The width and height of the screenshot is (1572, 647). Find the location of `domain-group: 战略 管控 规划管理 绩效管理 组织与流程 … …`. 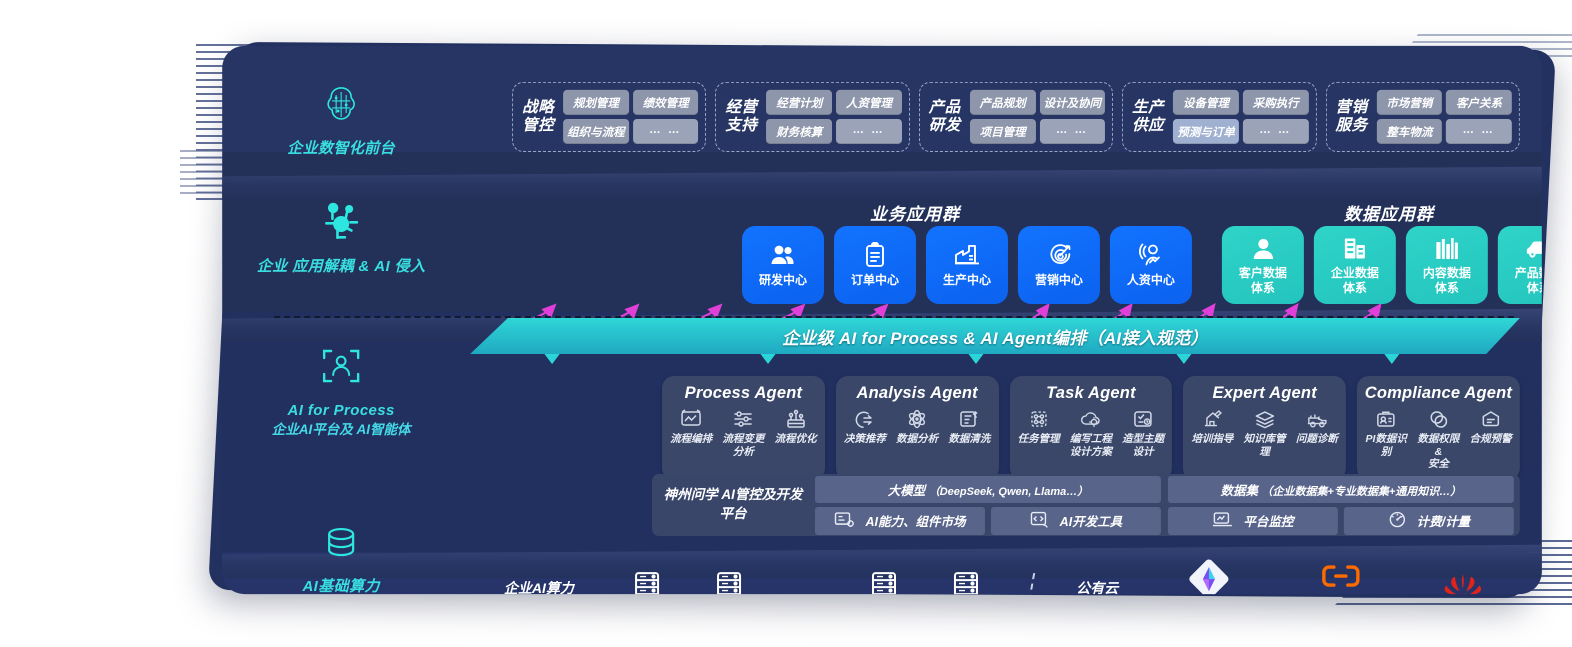

domain-group: 战略 管控 规划管理 绩效管理 组织与流程 … … is located at coordinates (609, 116).